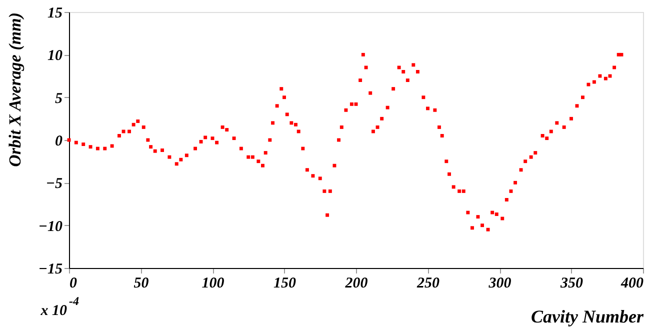  What do you see at coordinates (55, 56) in the screenshot?
I see `y-tick-label: 10` at bounding box center [55, 56].